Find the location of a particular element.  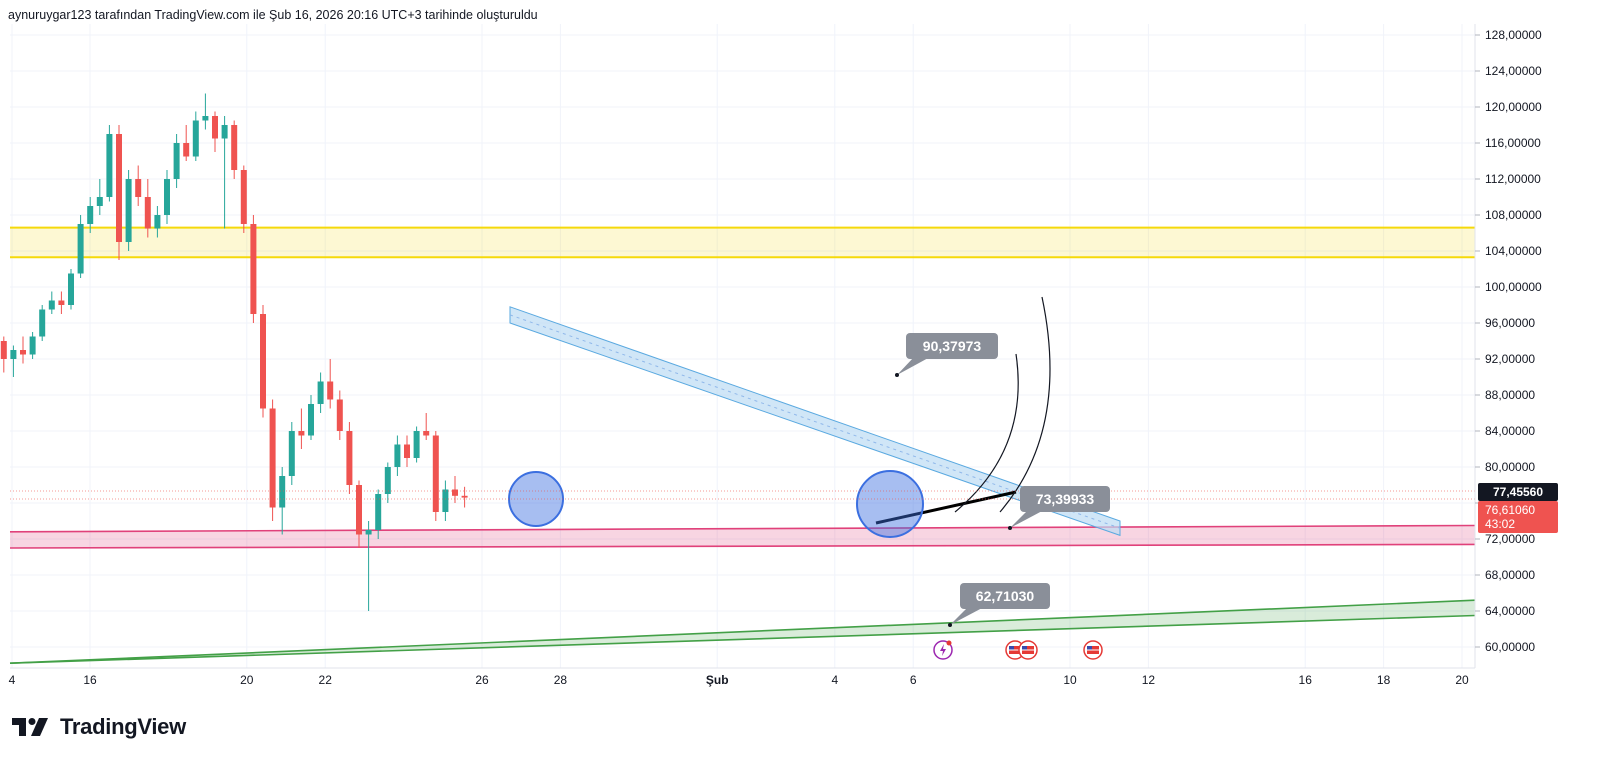

callout-box is located at coordinates (952, 346).